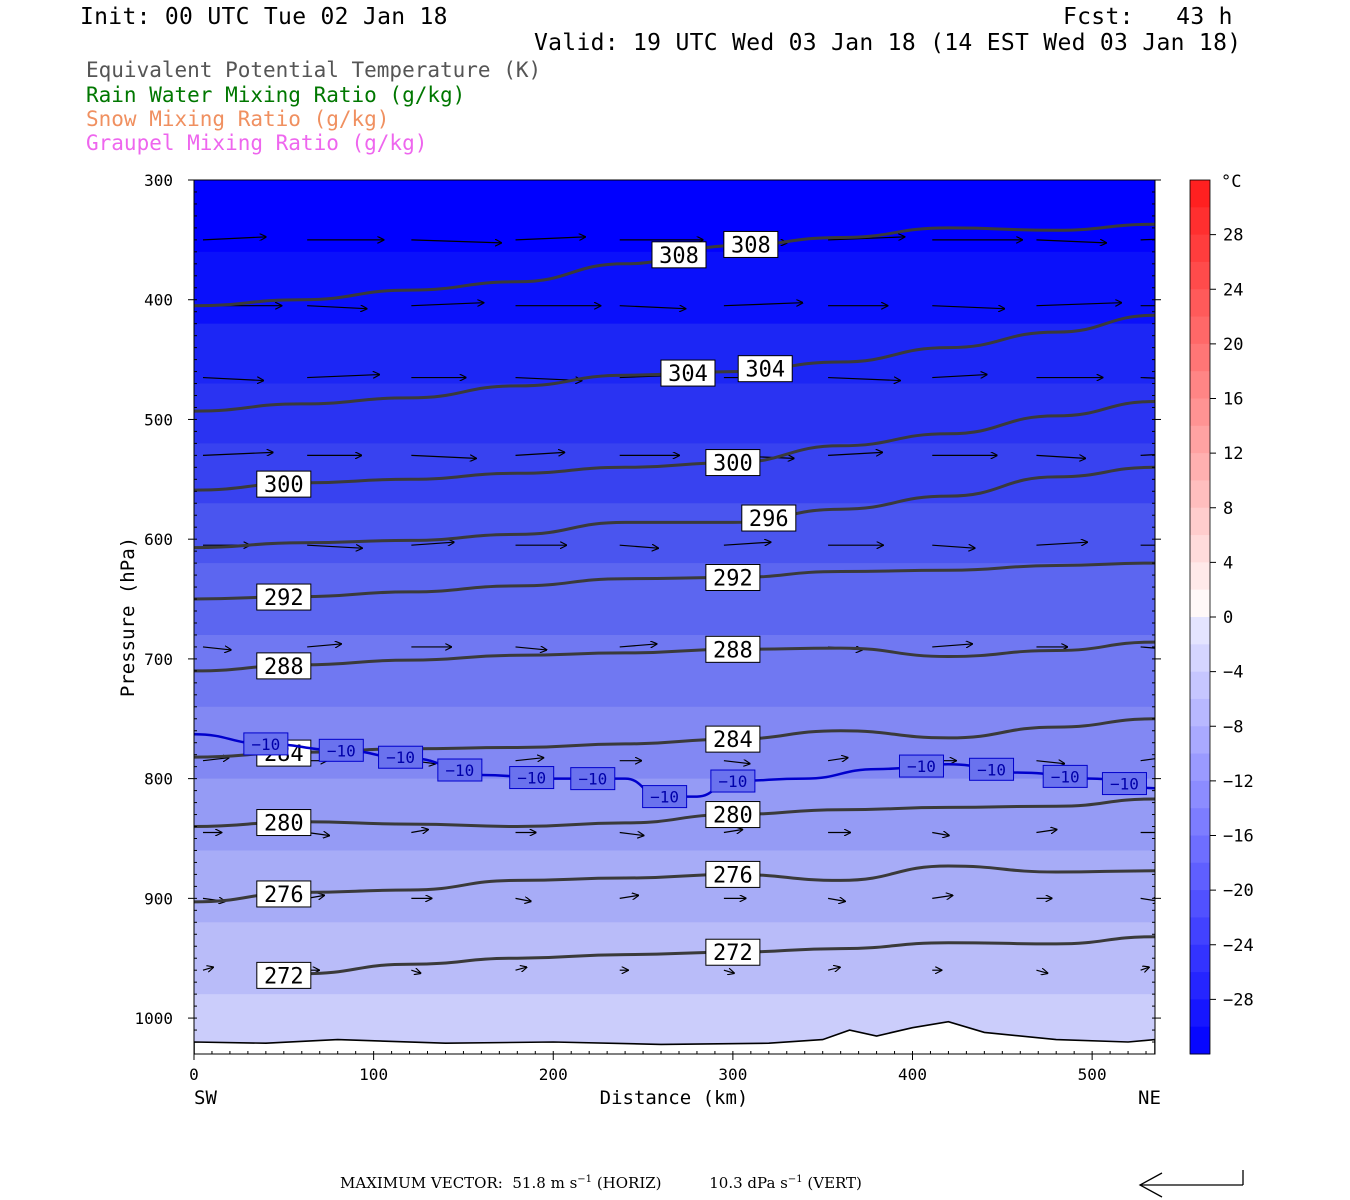 The image size is (1350, 1200). I want to click on contour-label-288: 288, so click(284, 667).